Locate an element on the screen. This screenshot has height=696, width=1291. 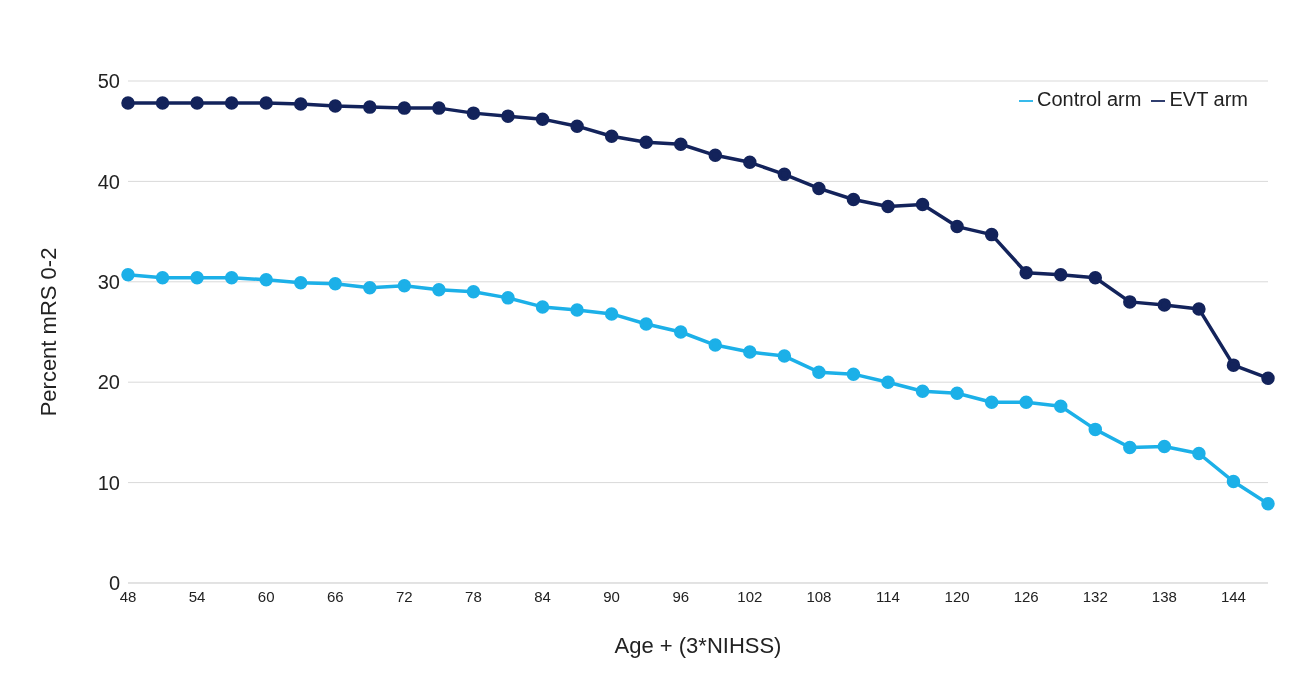
x-tick-label: 48 is located at coordinates (128, 596).